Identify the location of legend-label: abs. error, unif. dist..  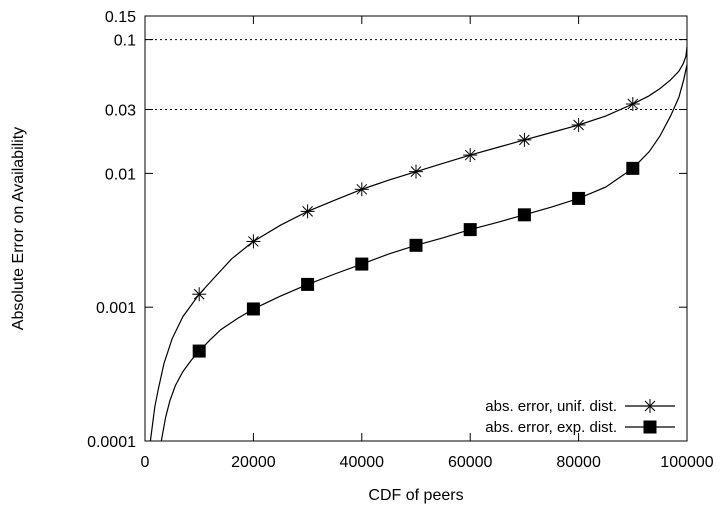
(551, 406).